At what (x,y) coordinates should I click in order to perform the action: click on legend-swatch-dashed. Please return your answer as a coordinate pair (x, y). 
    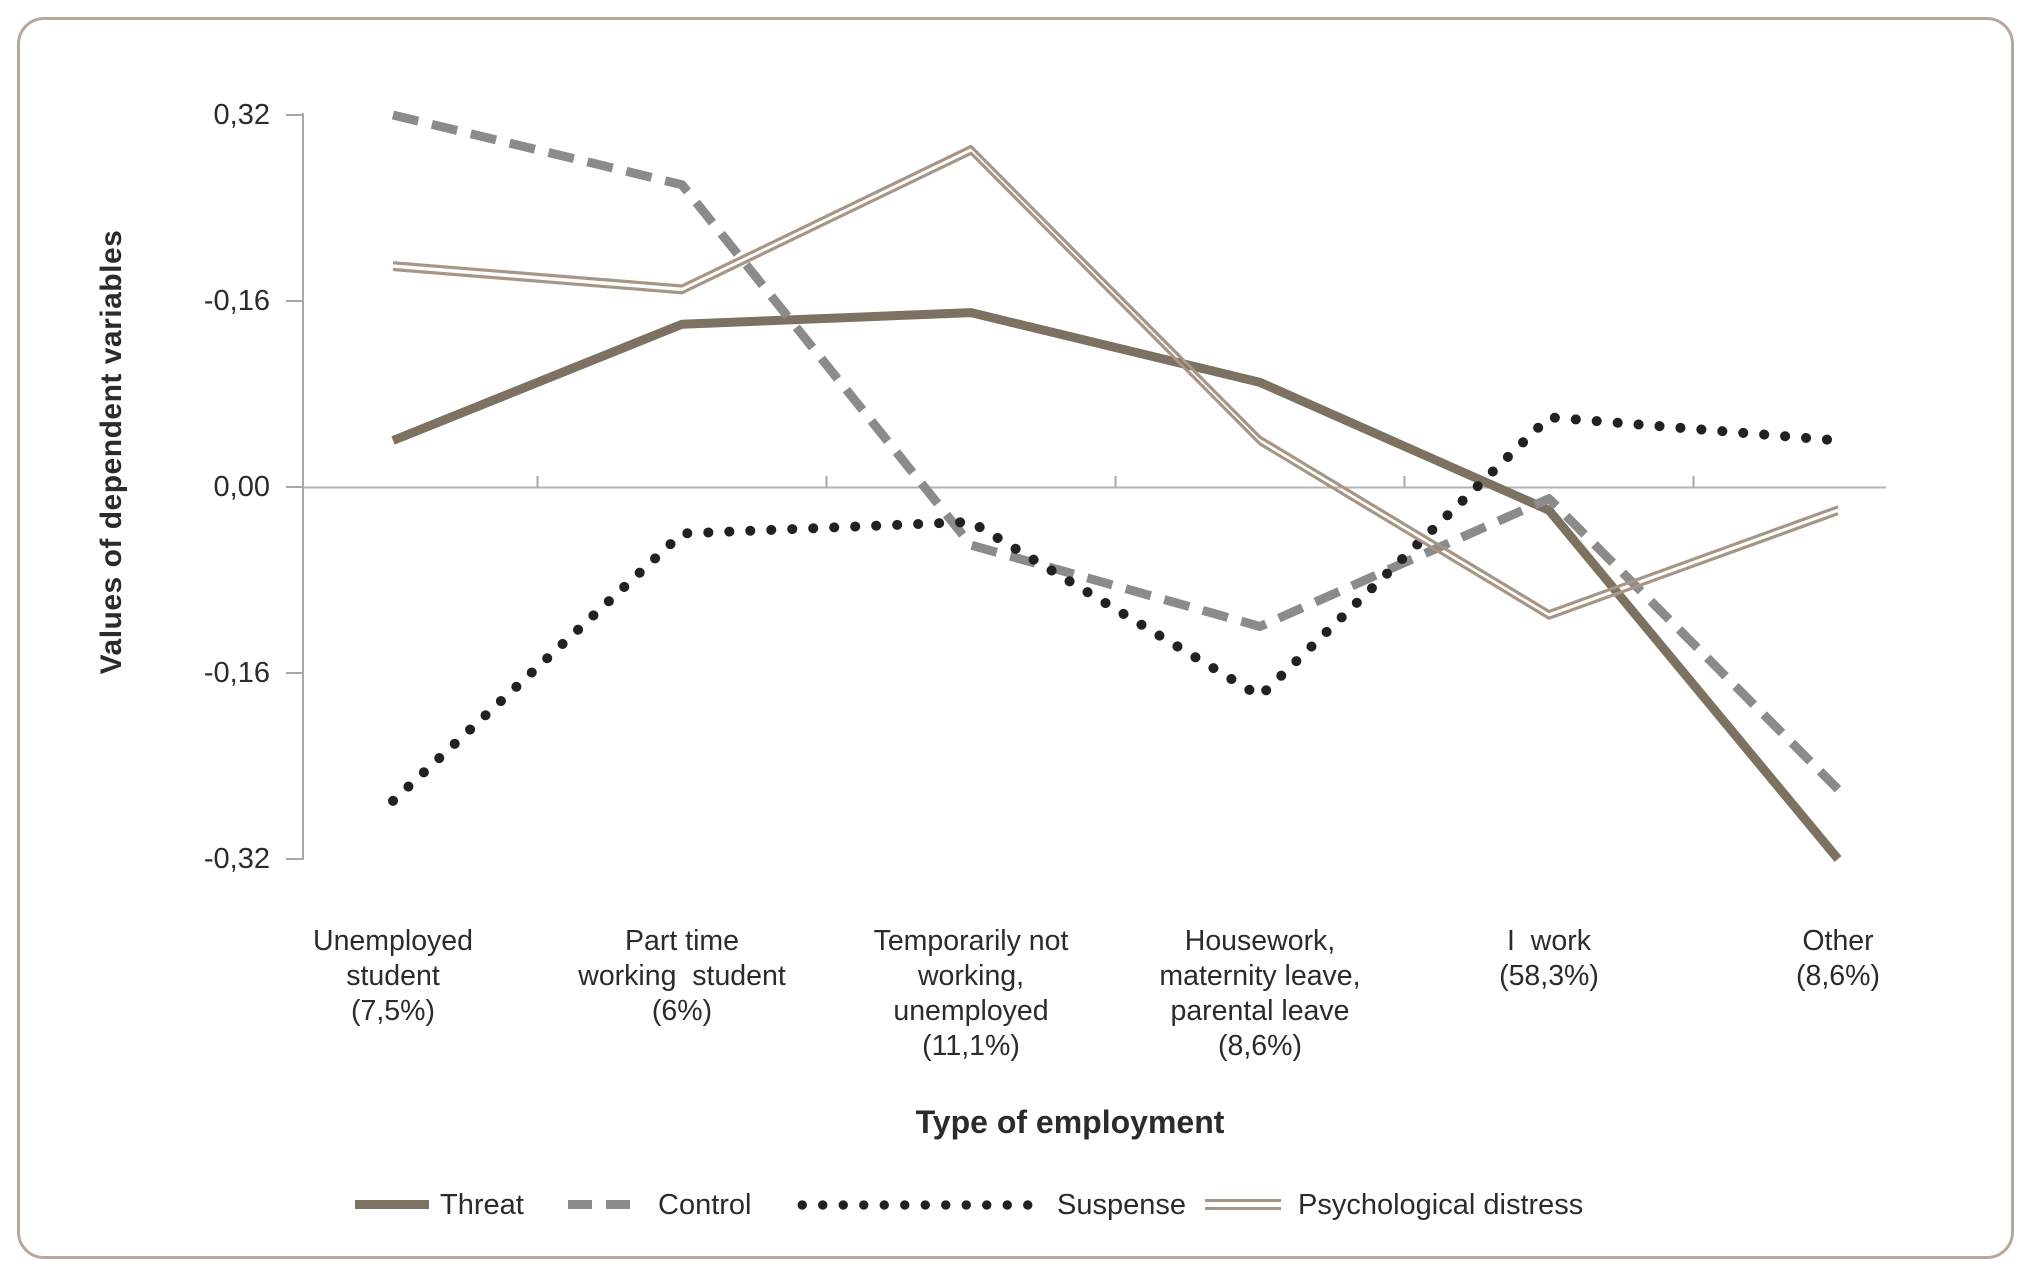
    Looking at the image, I should click on (605, 1204).